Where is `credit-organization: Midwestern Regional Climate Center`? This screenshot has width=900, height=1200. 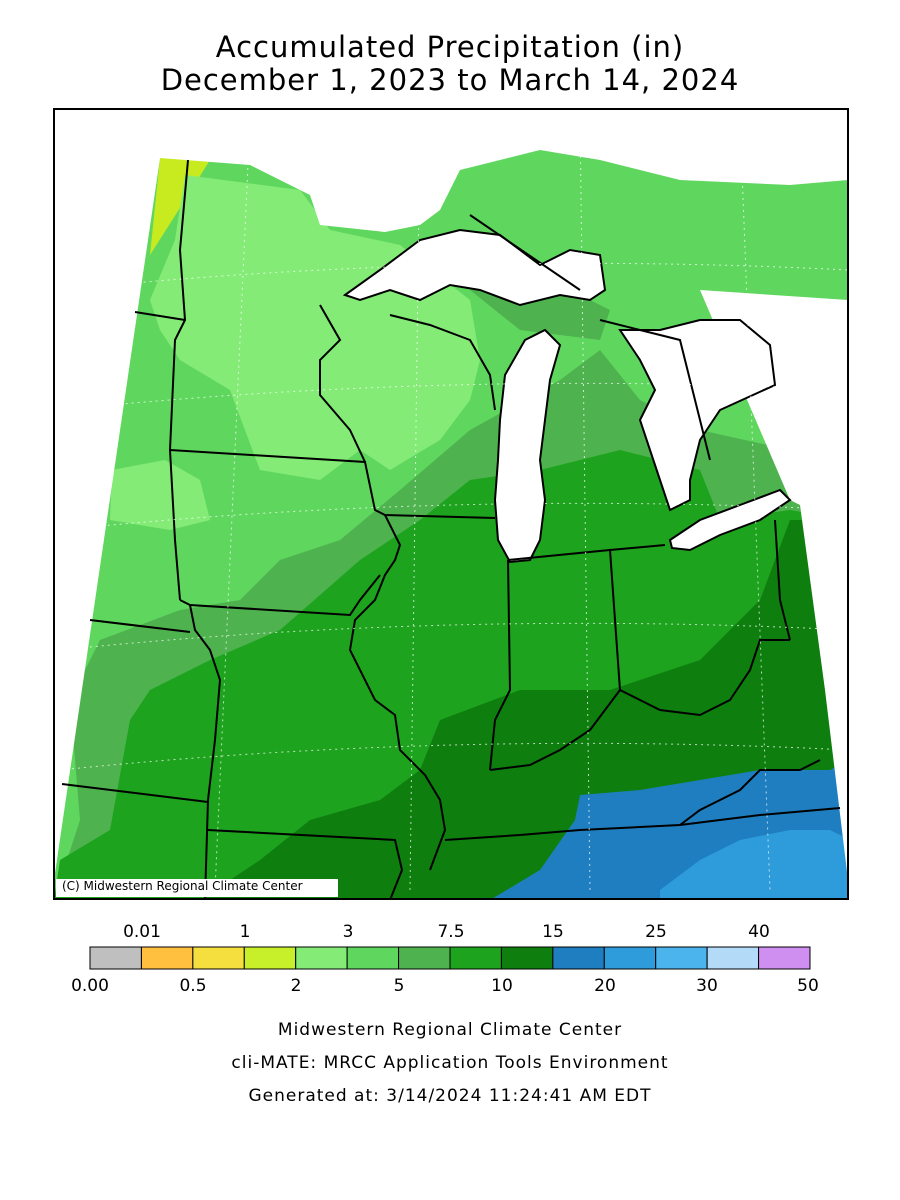
credit-organization: Midwestern Regional Climate Center is located at coordinates (450, 1030).